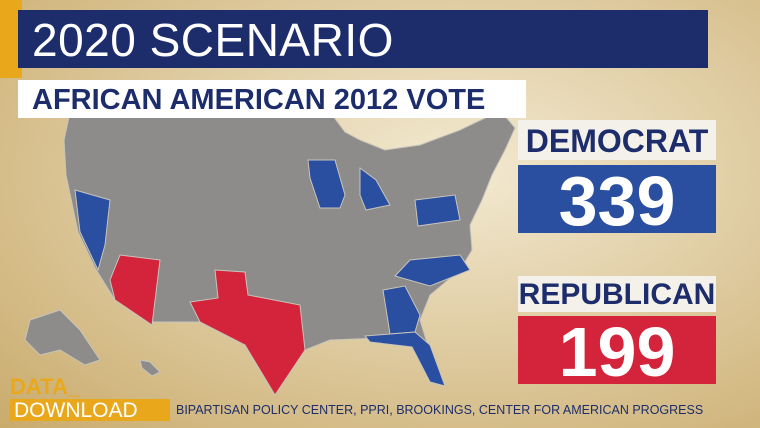 The width and height of the screenshot is (760, 428). What do you see at coordinates (617, 352) in the screenshot?
I see `electoral-votes: 199` at bounding box center [617, 352].